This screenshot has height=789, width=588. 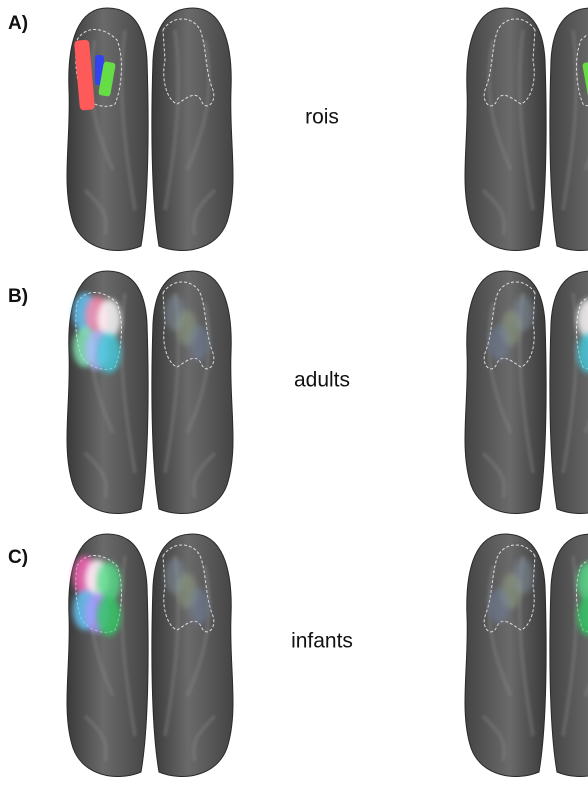 What do you see at coordinates (18, 23) in the screenshot?
I see `panel-label: A)` at bounding box center [18, 23].